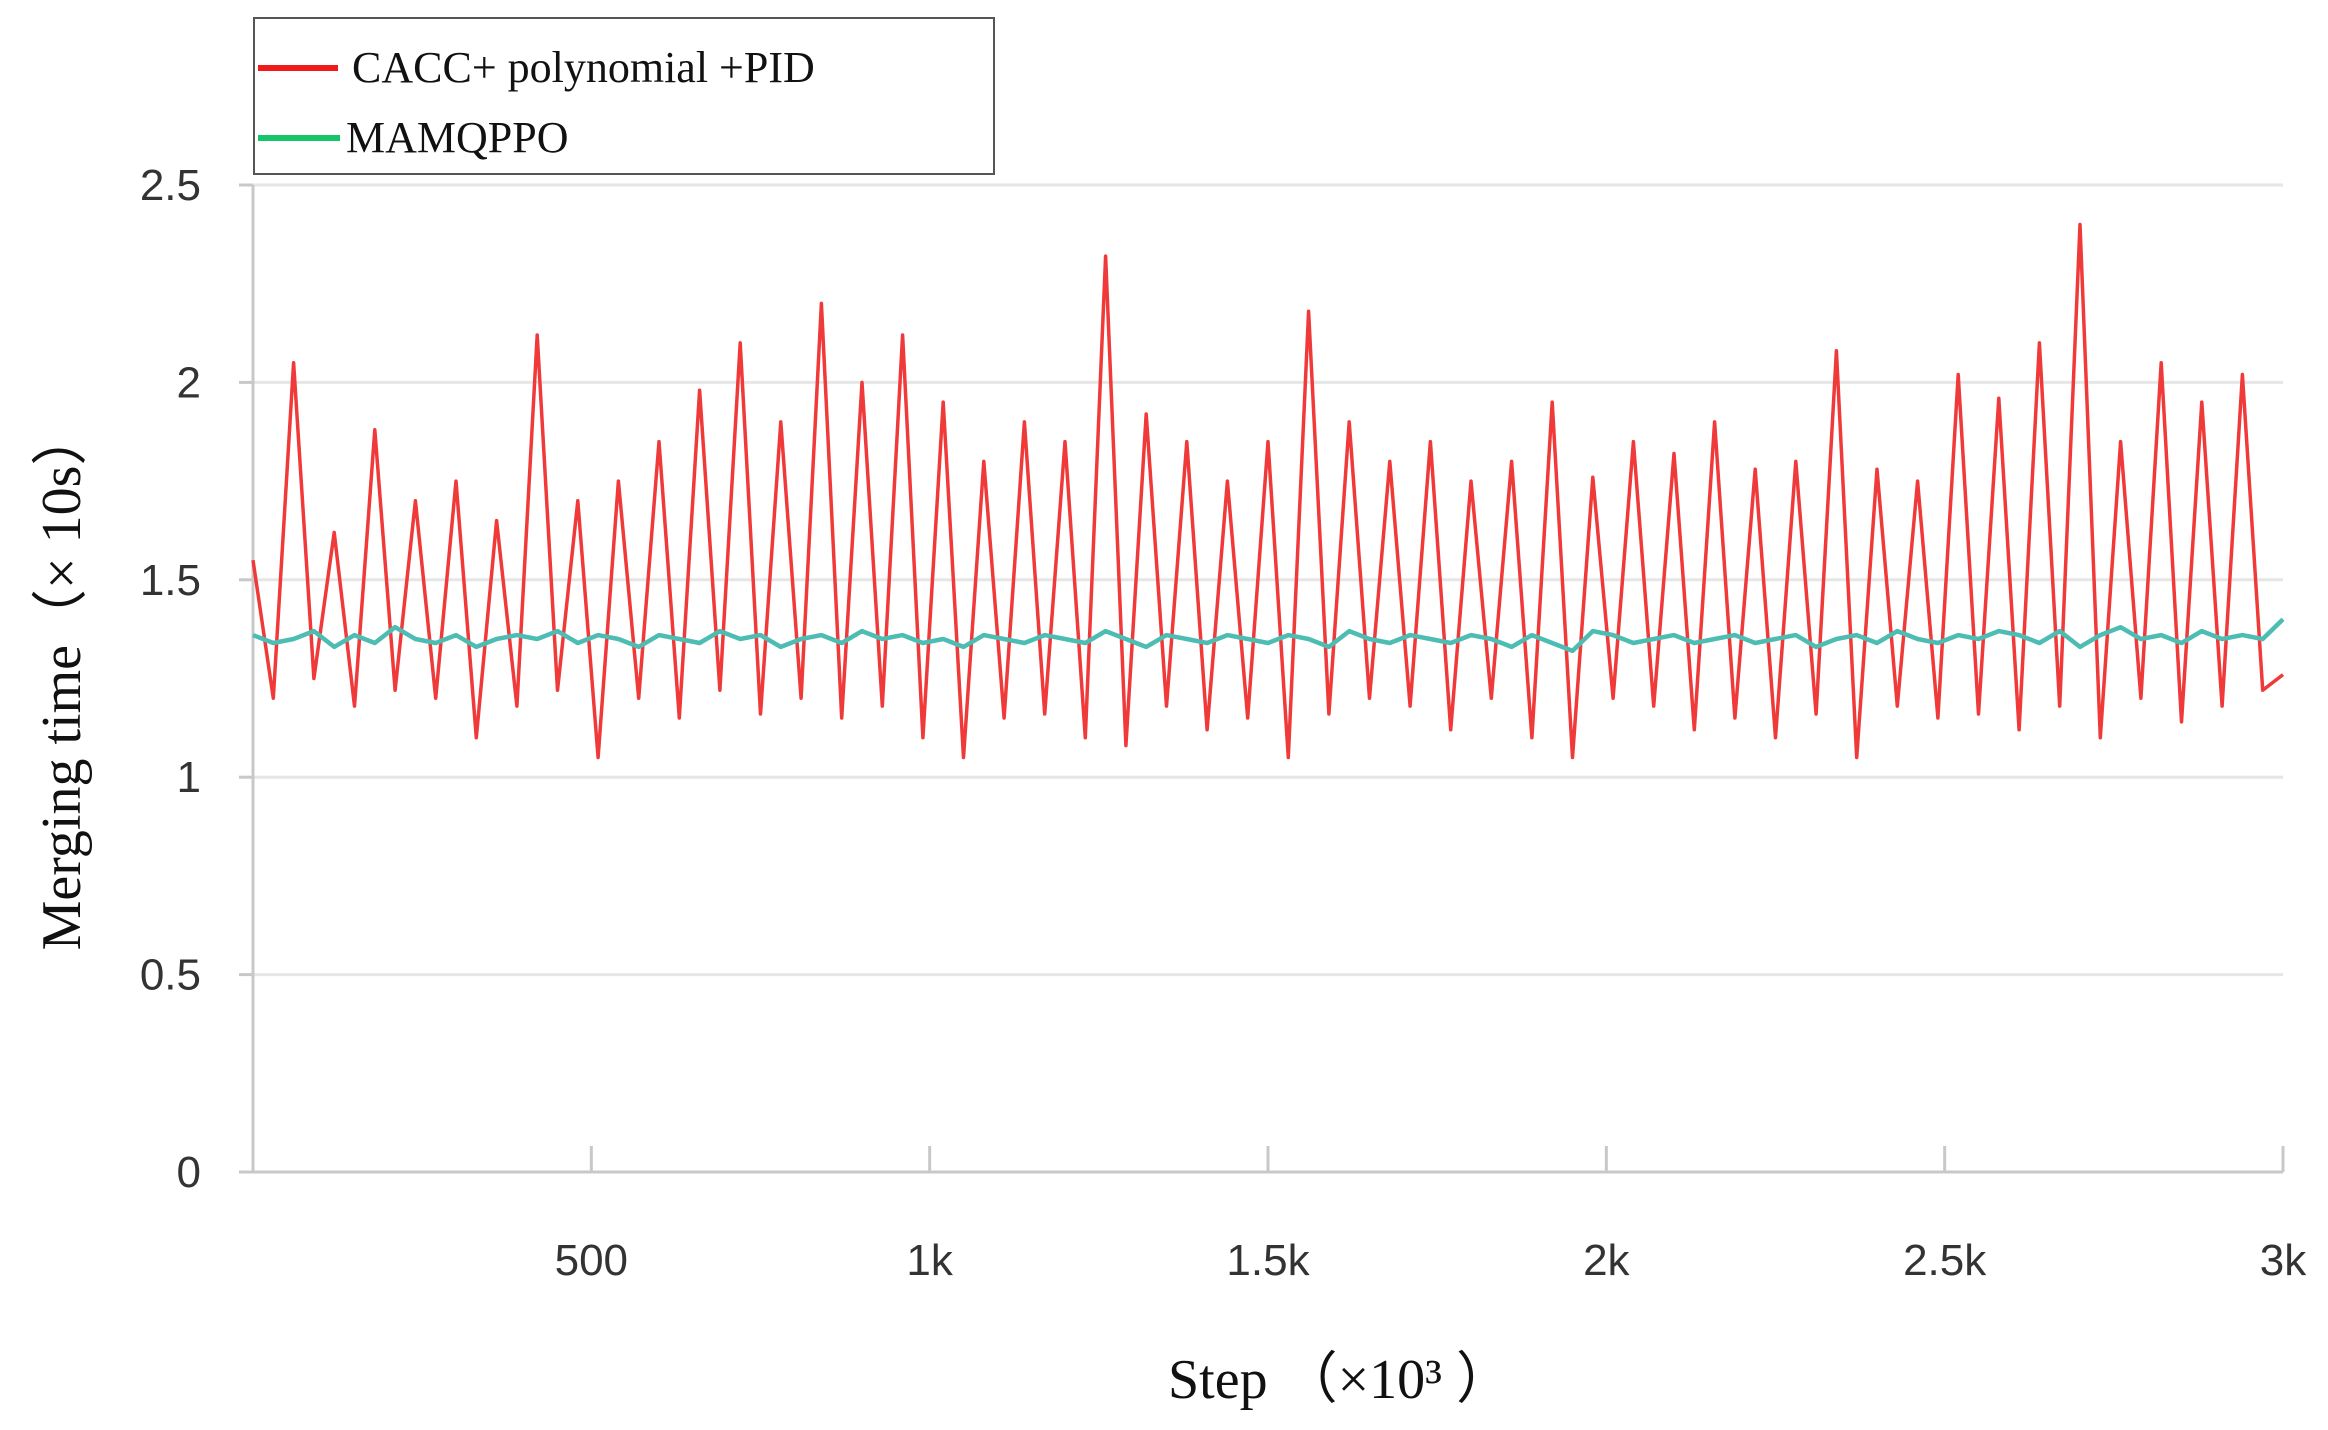 This screenshot has width=2328, height=1430. Describe the element at coordinates (196, 679) in the screenshot. I see `y-tick-labels: 0 0.5 1 1.5 2 2.5` at that location.